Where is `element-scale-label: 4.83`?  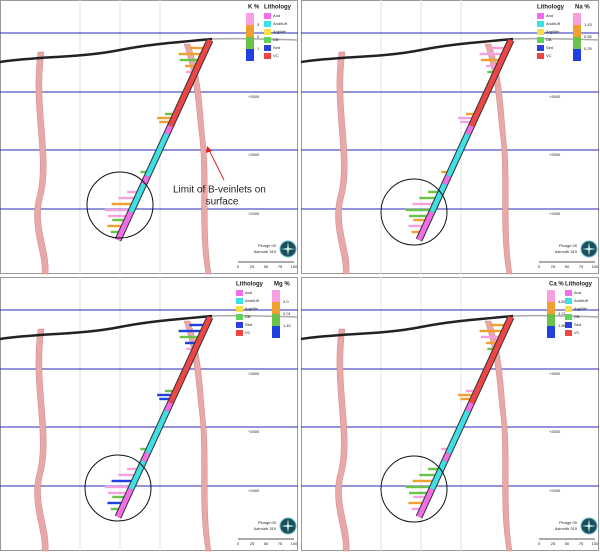
element-scale-label: 4.83 is located at coordinates (562, 301).